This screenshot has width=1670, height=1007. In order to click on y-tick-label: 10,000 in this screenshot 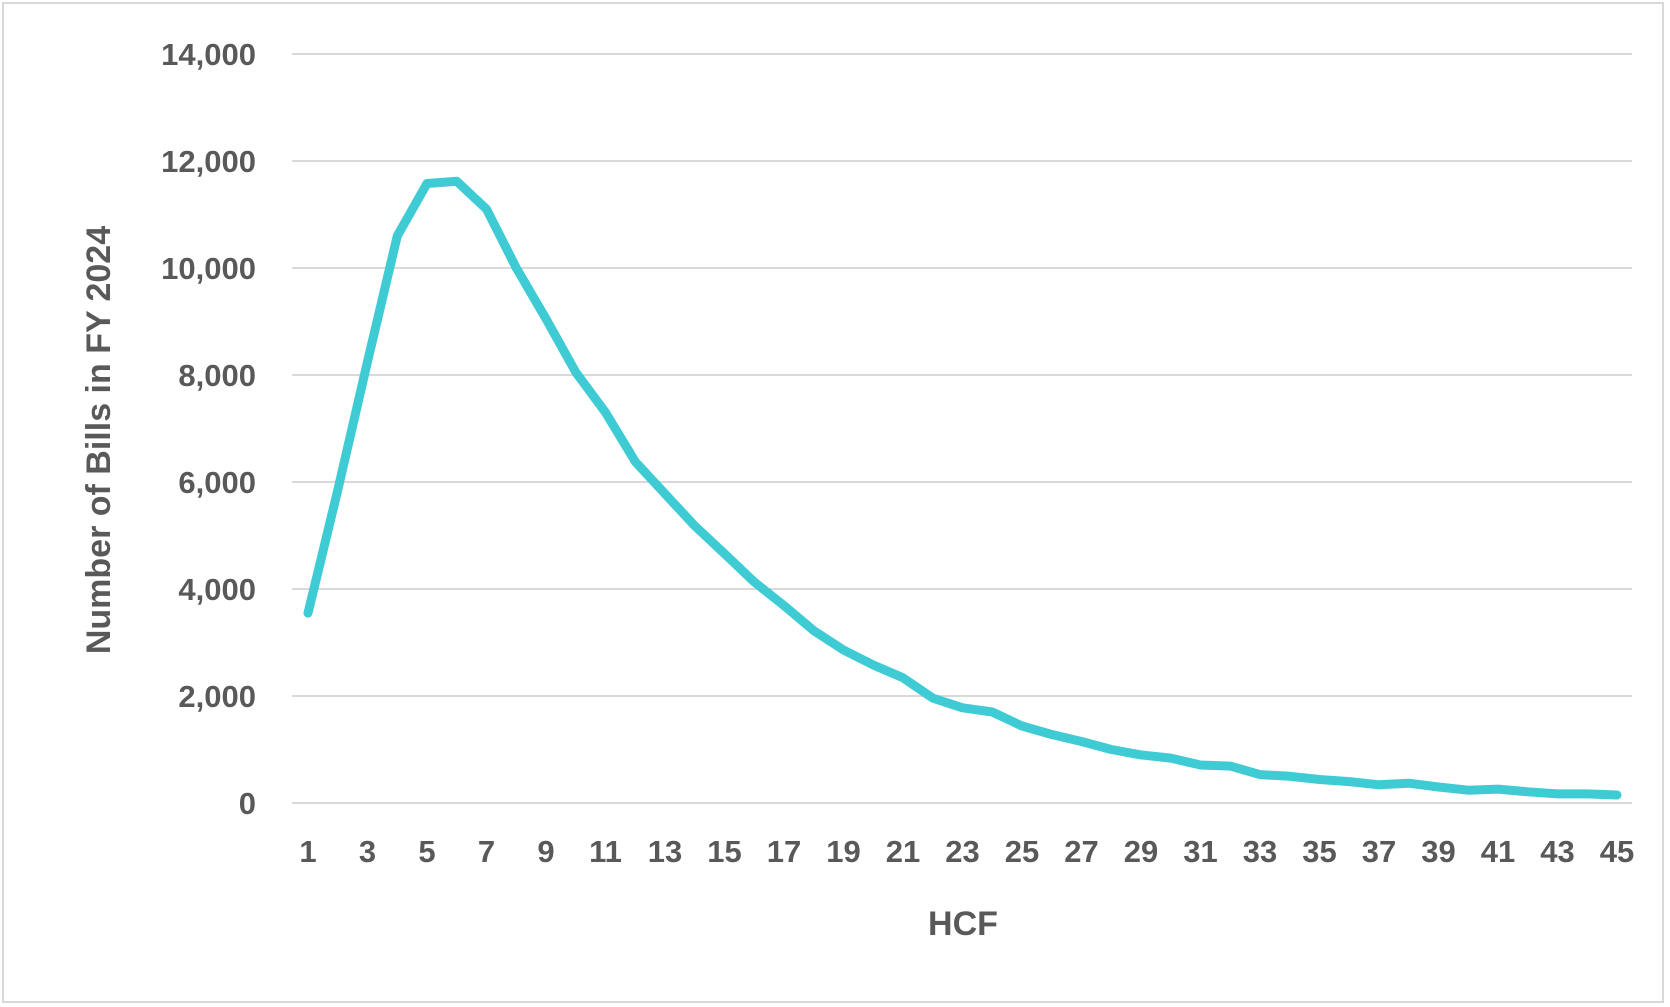, I will do `click(208, 268)`.